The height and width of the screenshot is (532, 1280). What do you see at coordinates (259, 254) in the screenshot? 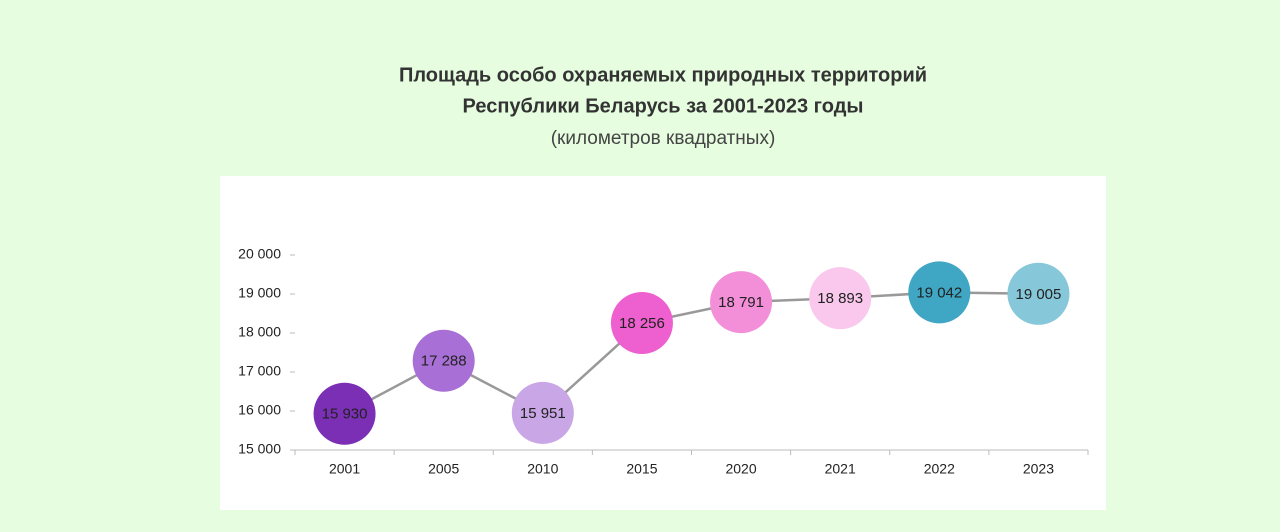
I see `y-tick-label: 20 000` at bounding box center [259, 254].